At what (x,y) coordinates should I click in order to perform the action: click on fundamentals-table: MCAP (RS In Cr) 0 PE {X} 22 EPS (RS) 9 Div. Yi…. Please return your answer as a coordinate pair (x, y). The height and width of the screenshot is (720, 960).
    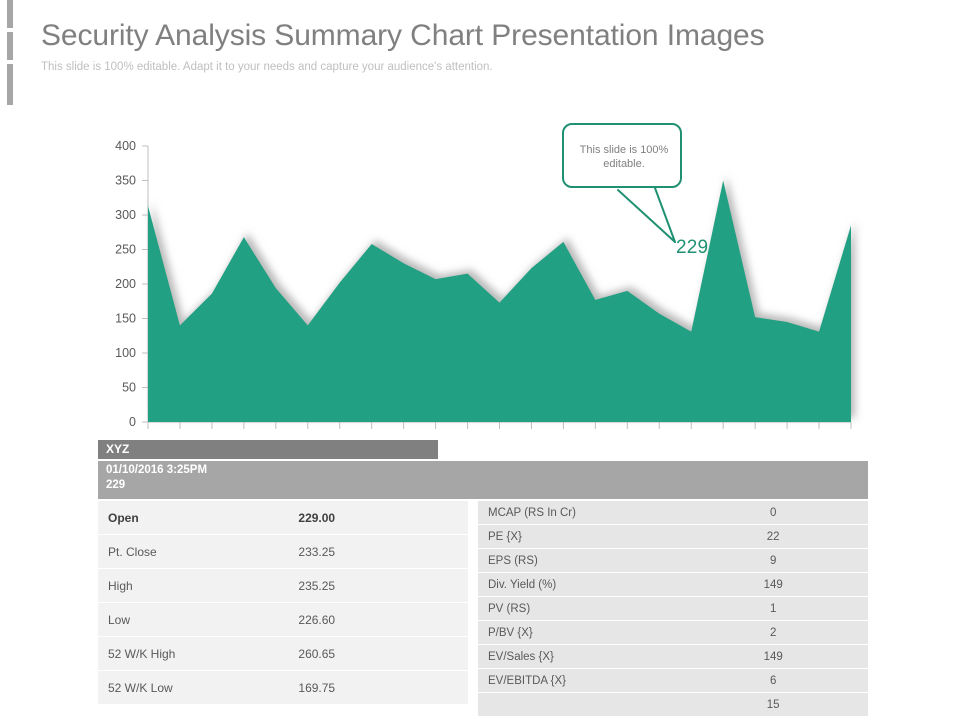
    Looking at the image, I should click on (673, 608).